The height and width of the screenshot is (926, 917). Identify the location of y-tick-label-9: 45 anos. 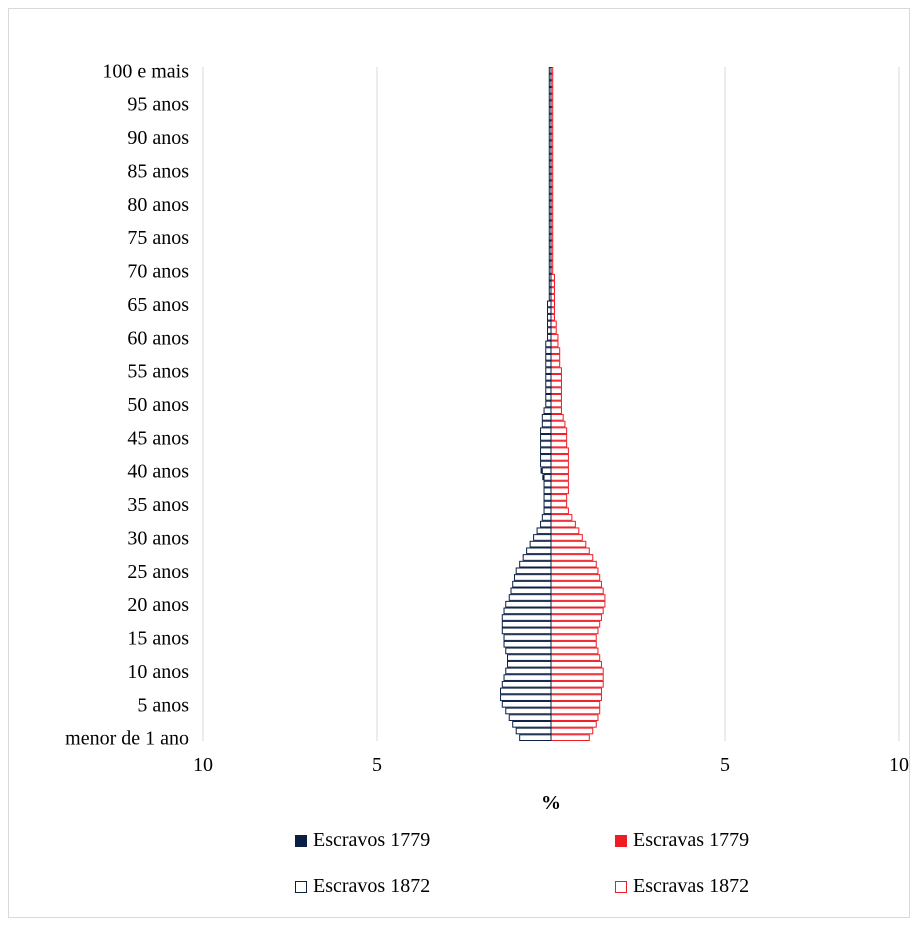
(158, 438).